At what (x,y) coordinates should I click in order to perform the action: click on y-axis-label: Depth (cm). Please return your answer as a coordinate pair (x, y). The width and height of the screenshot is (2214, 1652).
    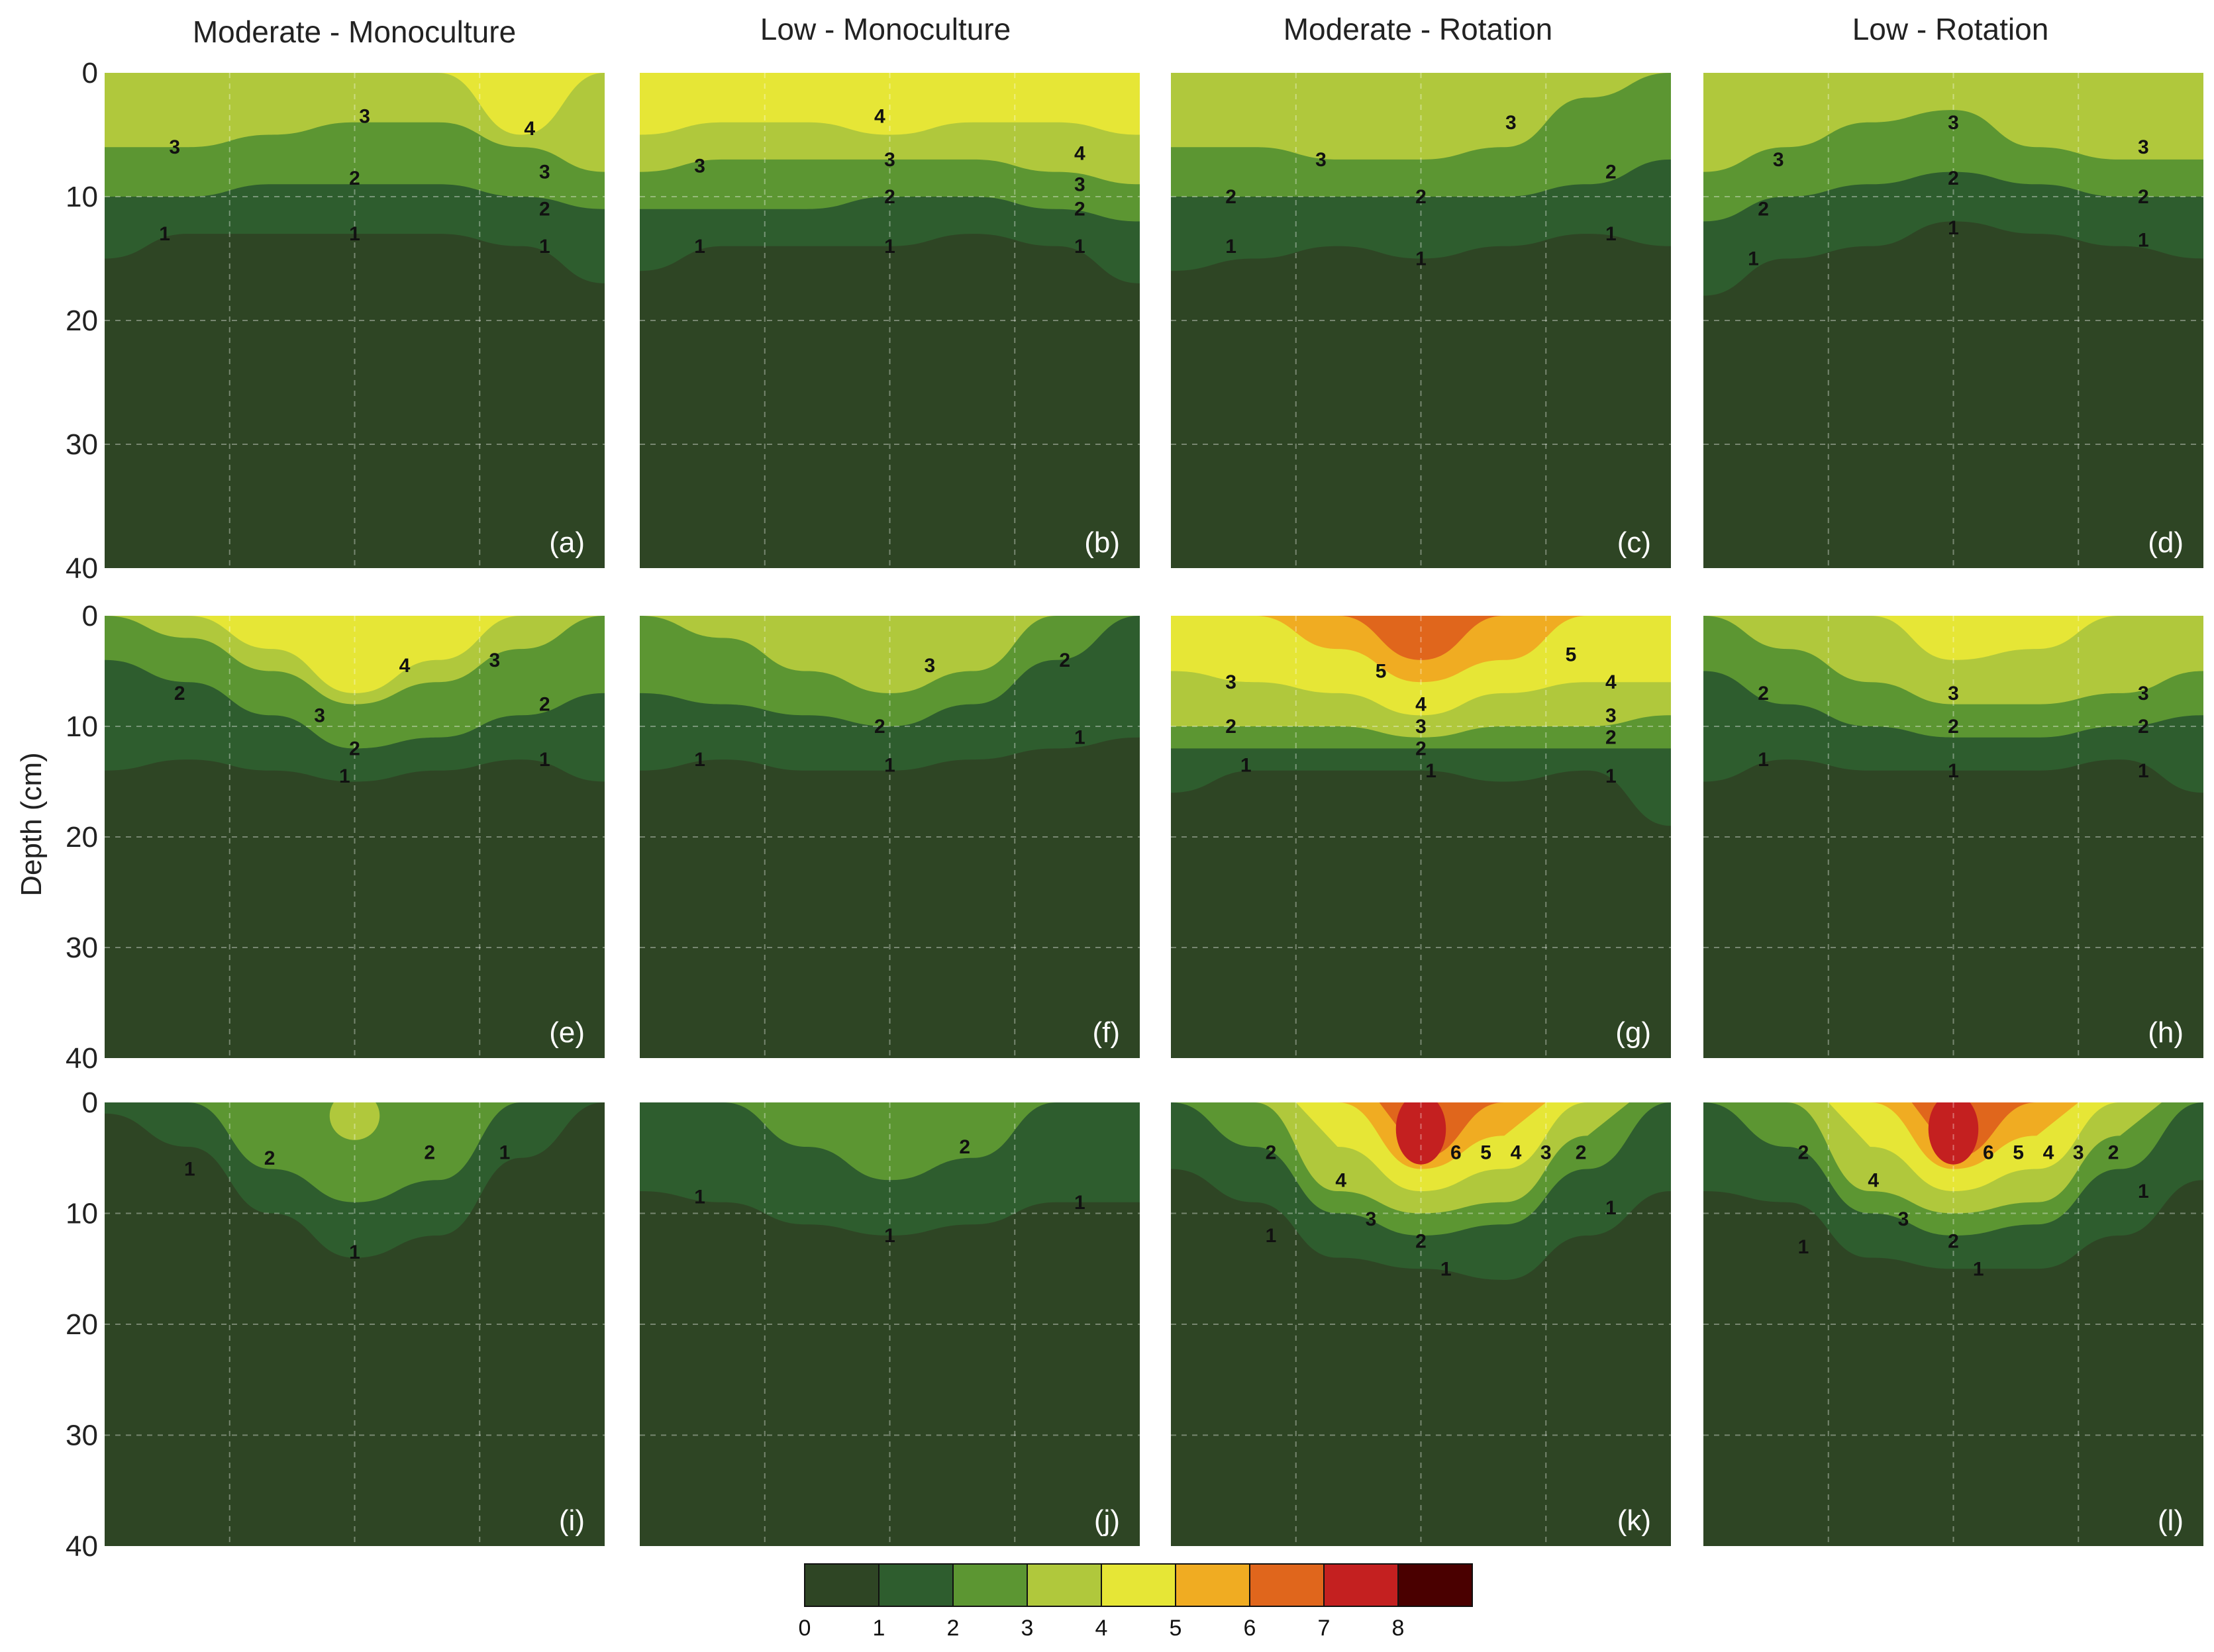
    Looking at the image, I should click on (31, 824).